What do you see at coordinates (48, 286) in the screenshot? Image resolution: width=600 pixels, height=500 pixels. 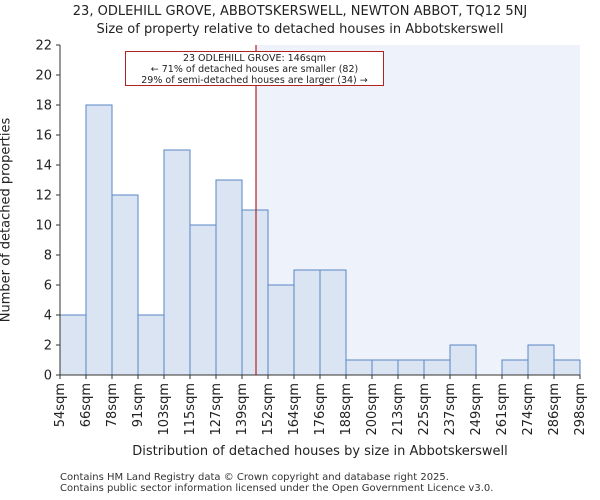 I see `y-tick-label: 6` at bounding box center [48, 286].